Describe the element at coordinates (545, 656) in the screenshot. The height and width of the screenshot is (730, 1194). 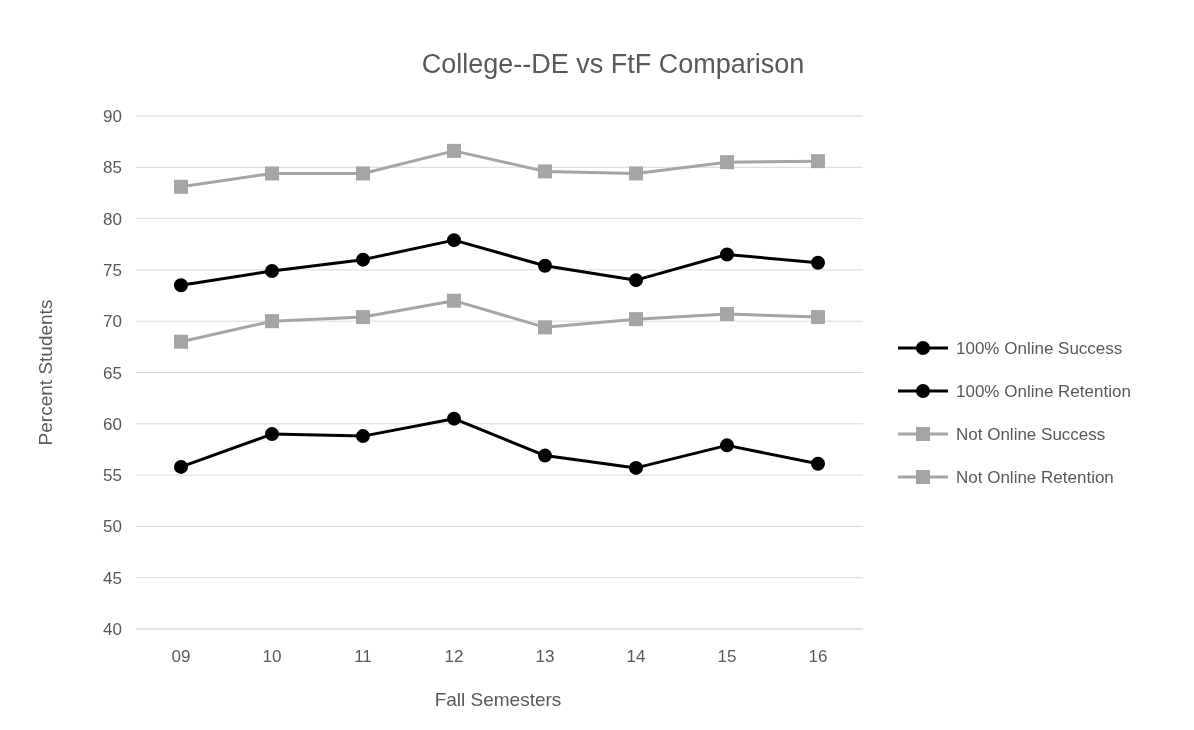
I see `x-tick-label: 13` at that location.